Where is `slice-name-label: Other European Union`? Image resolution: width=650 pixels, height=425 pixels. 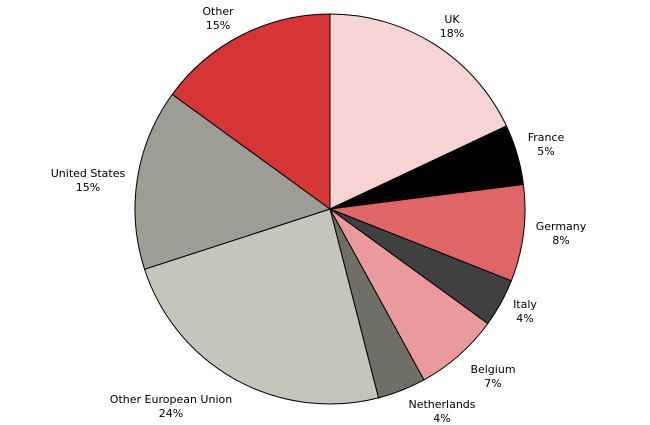
slice-name-label: Other European Union is located at coordinates (171, 399).